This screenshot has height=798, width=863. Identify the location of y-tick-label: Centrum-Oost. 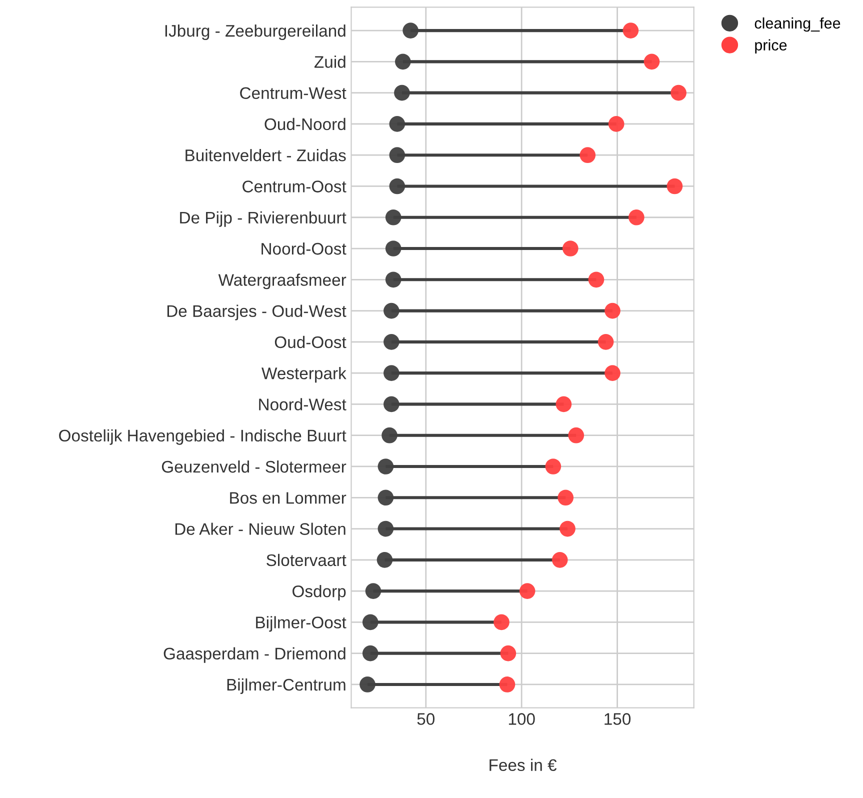
(294, 186).